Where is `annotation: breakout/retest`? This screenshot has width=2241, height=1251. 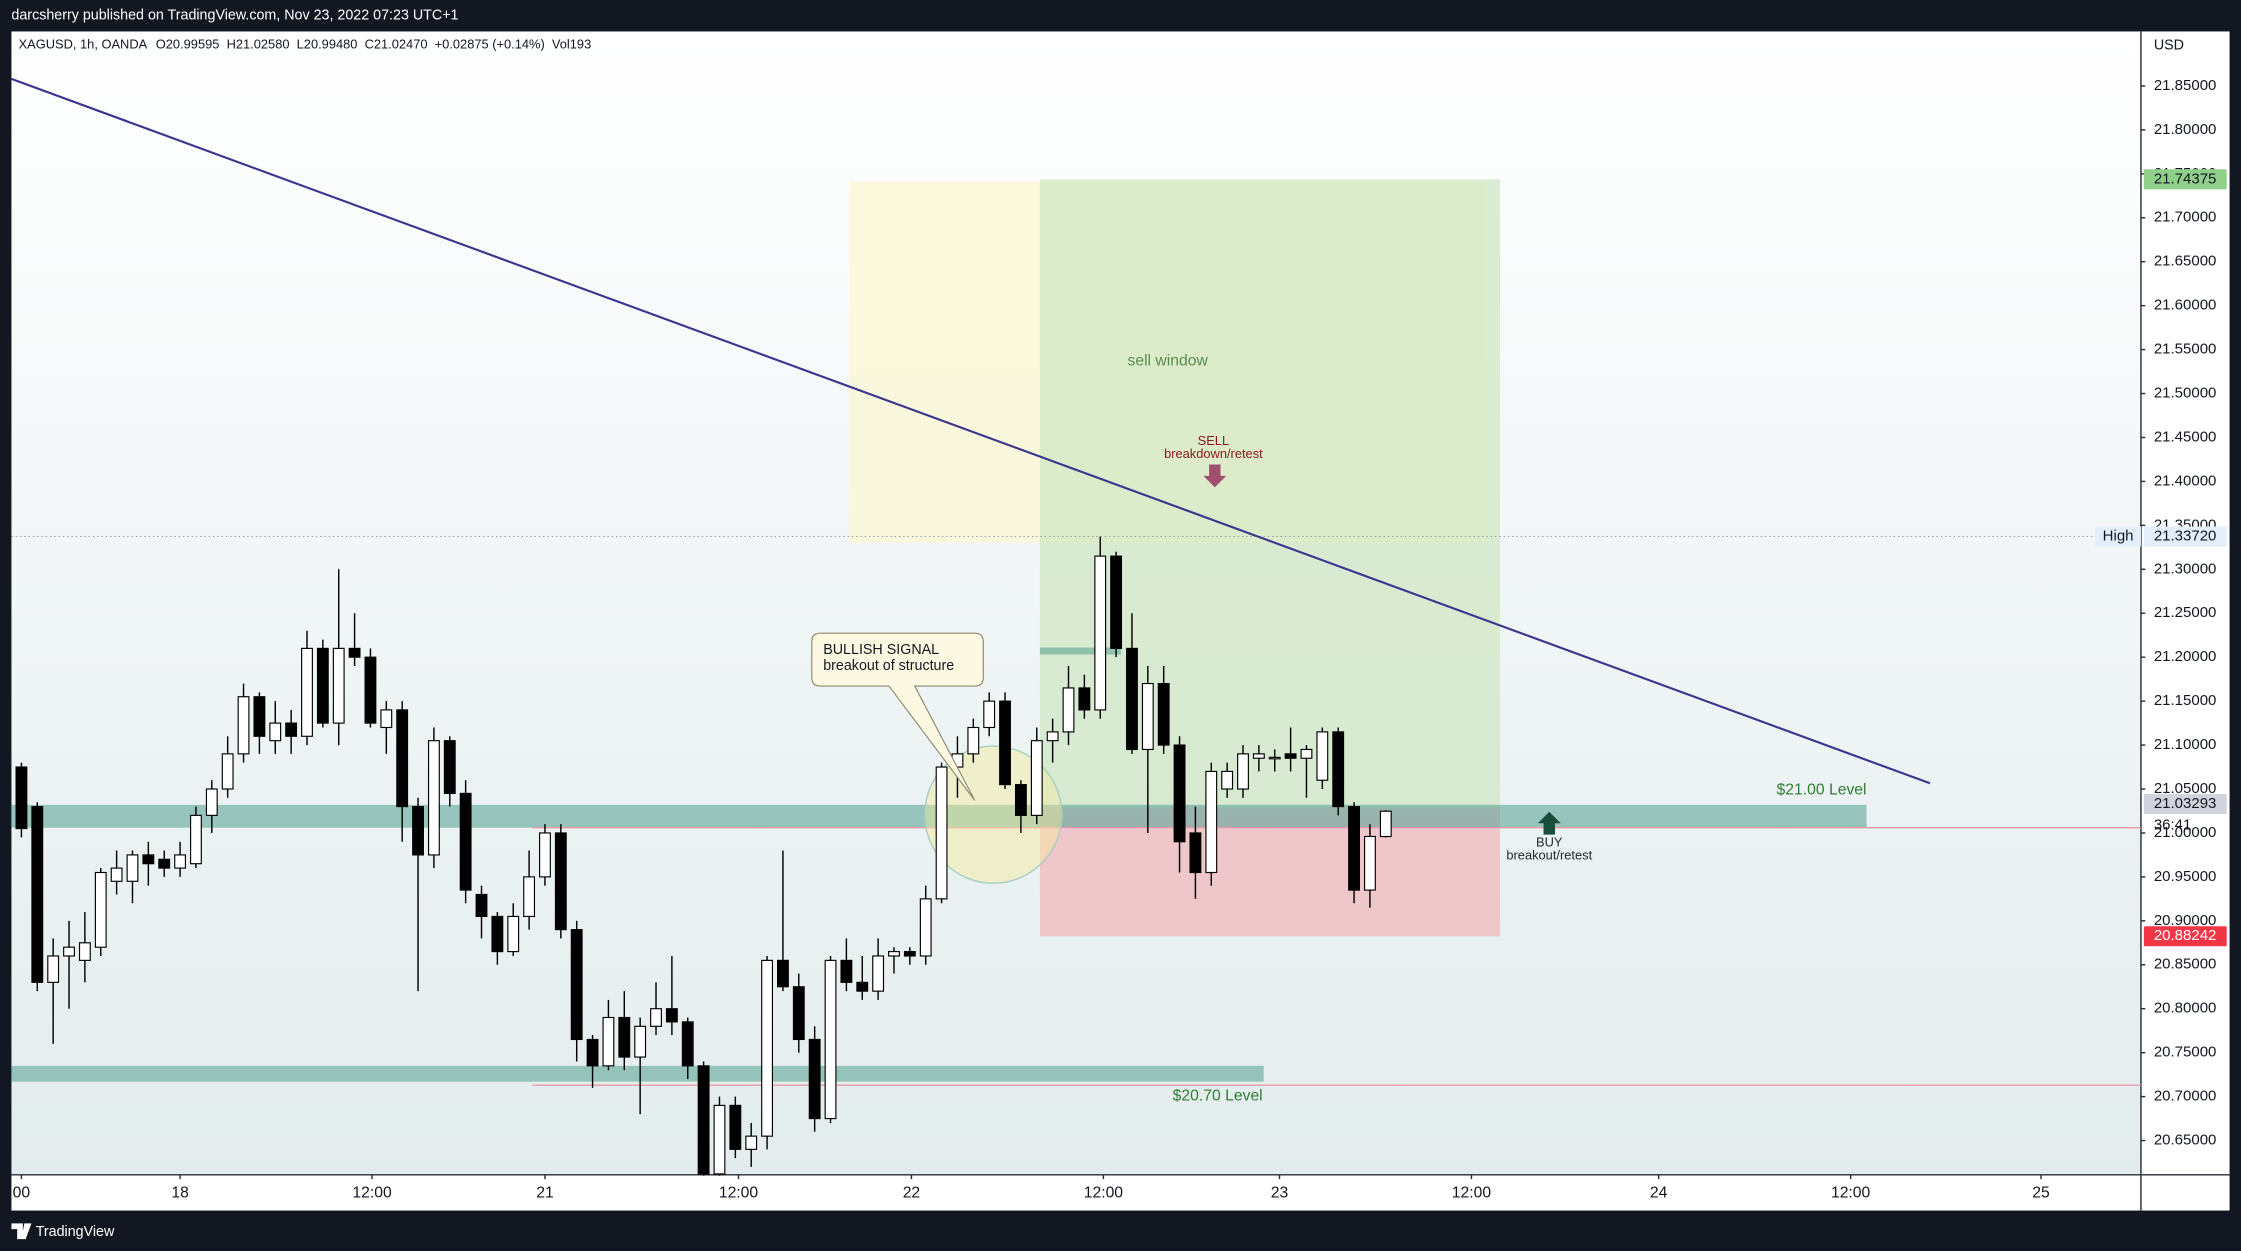 annotation: breakout/retest is located at coordinates (1549, 854).